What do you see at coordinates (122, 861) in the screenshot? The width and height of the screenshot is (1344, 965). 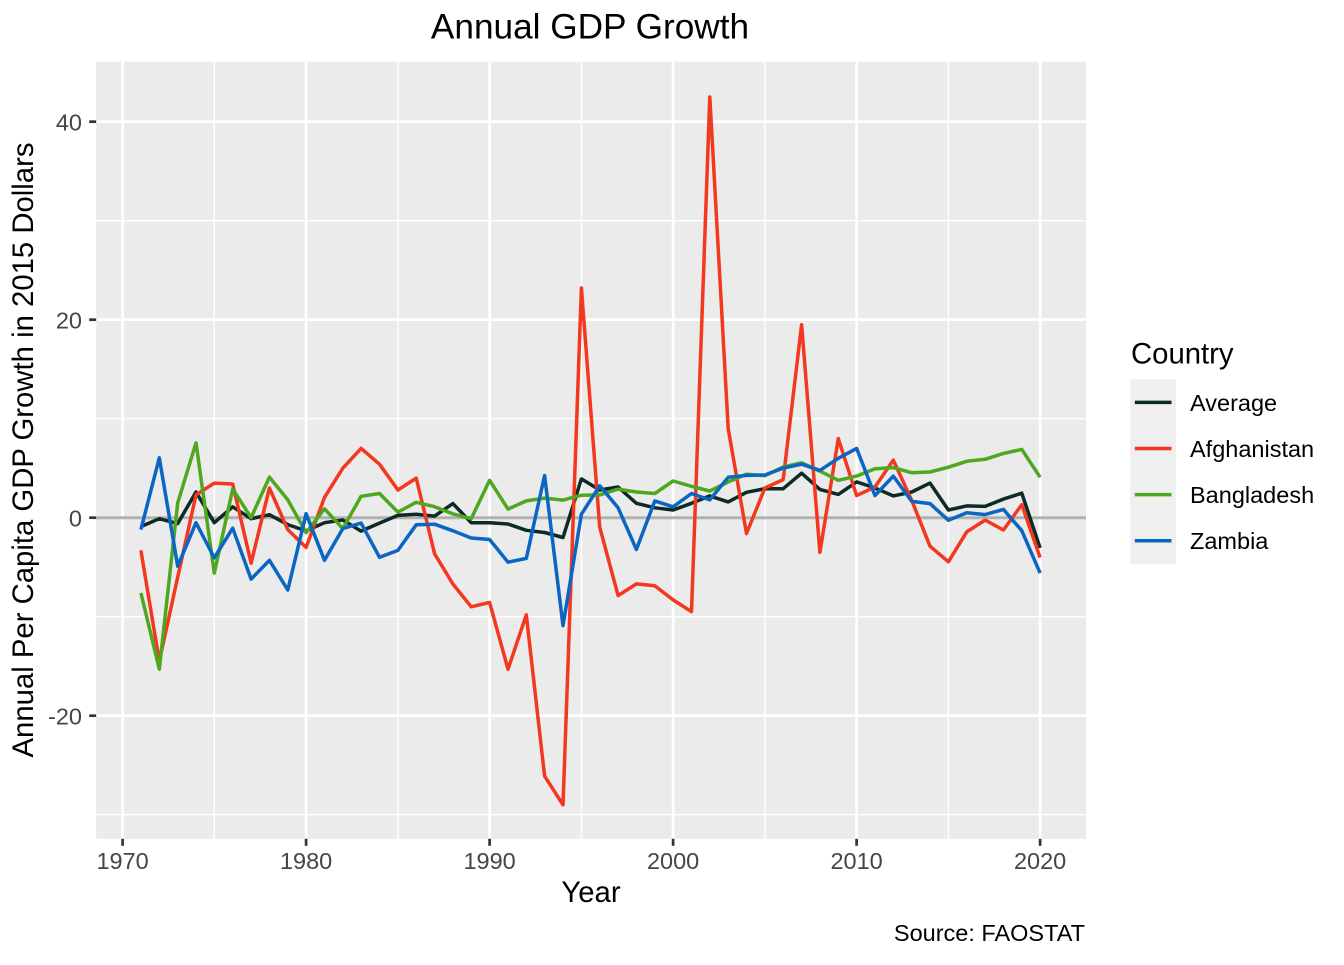 I see `svg-text: 1970` at bounding box center [122, 861].